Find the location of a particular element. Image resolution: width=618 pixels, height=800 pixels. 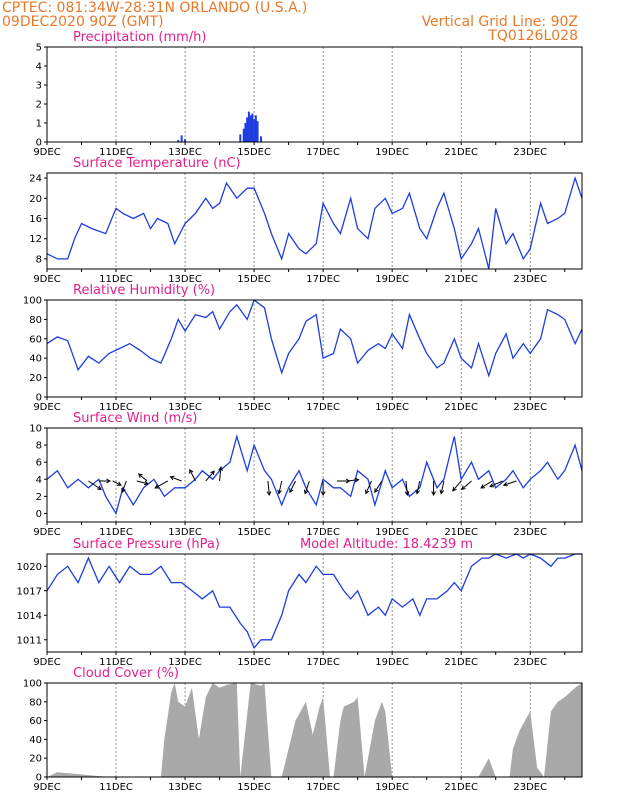

pressure-x-tick-label: 9DEC is located at coordinates (46, 662).